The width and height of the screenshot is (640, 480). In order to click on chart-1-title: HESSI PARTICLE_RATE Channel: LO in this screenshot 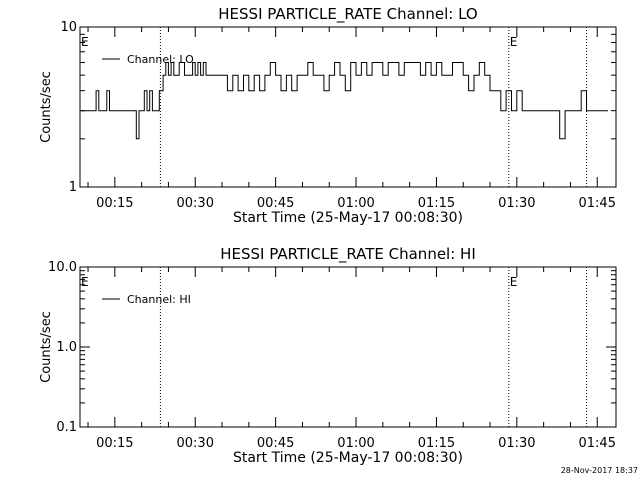, I will do `click(347, 14)`.